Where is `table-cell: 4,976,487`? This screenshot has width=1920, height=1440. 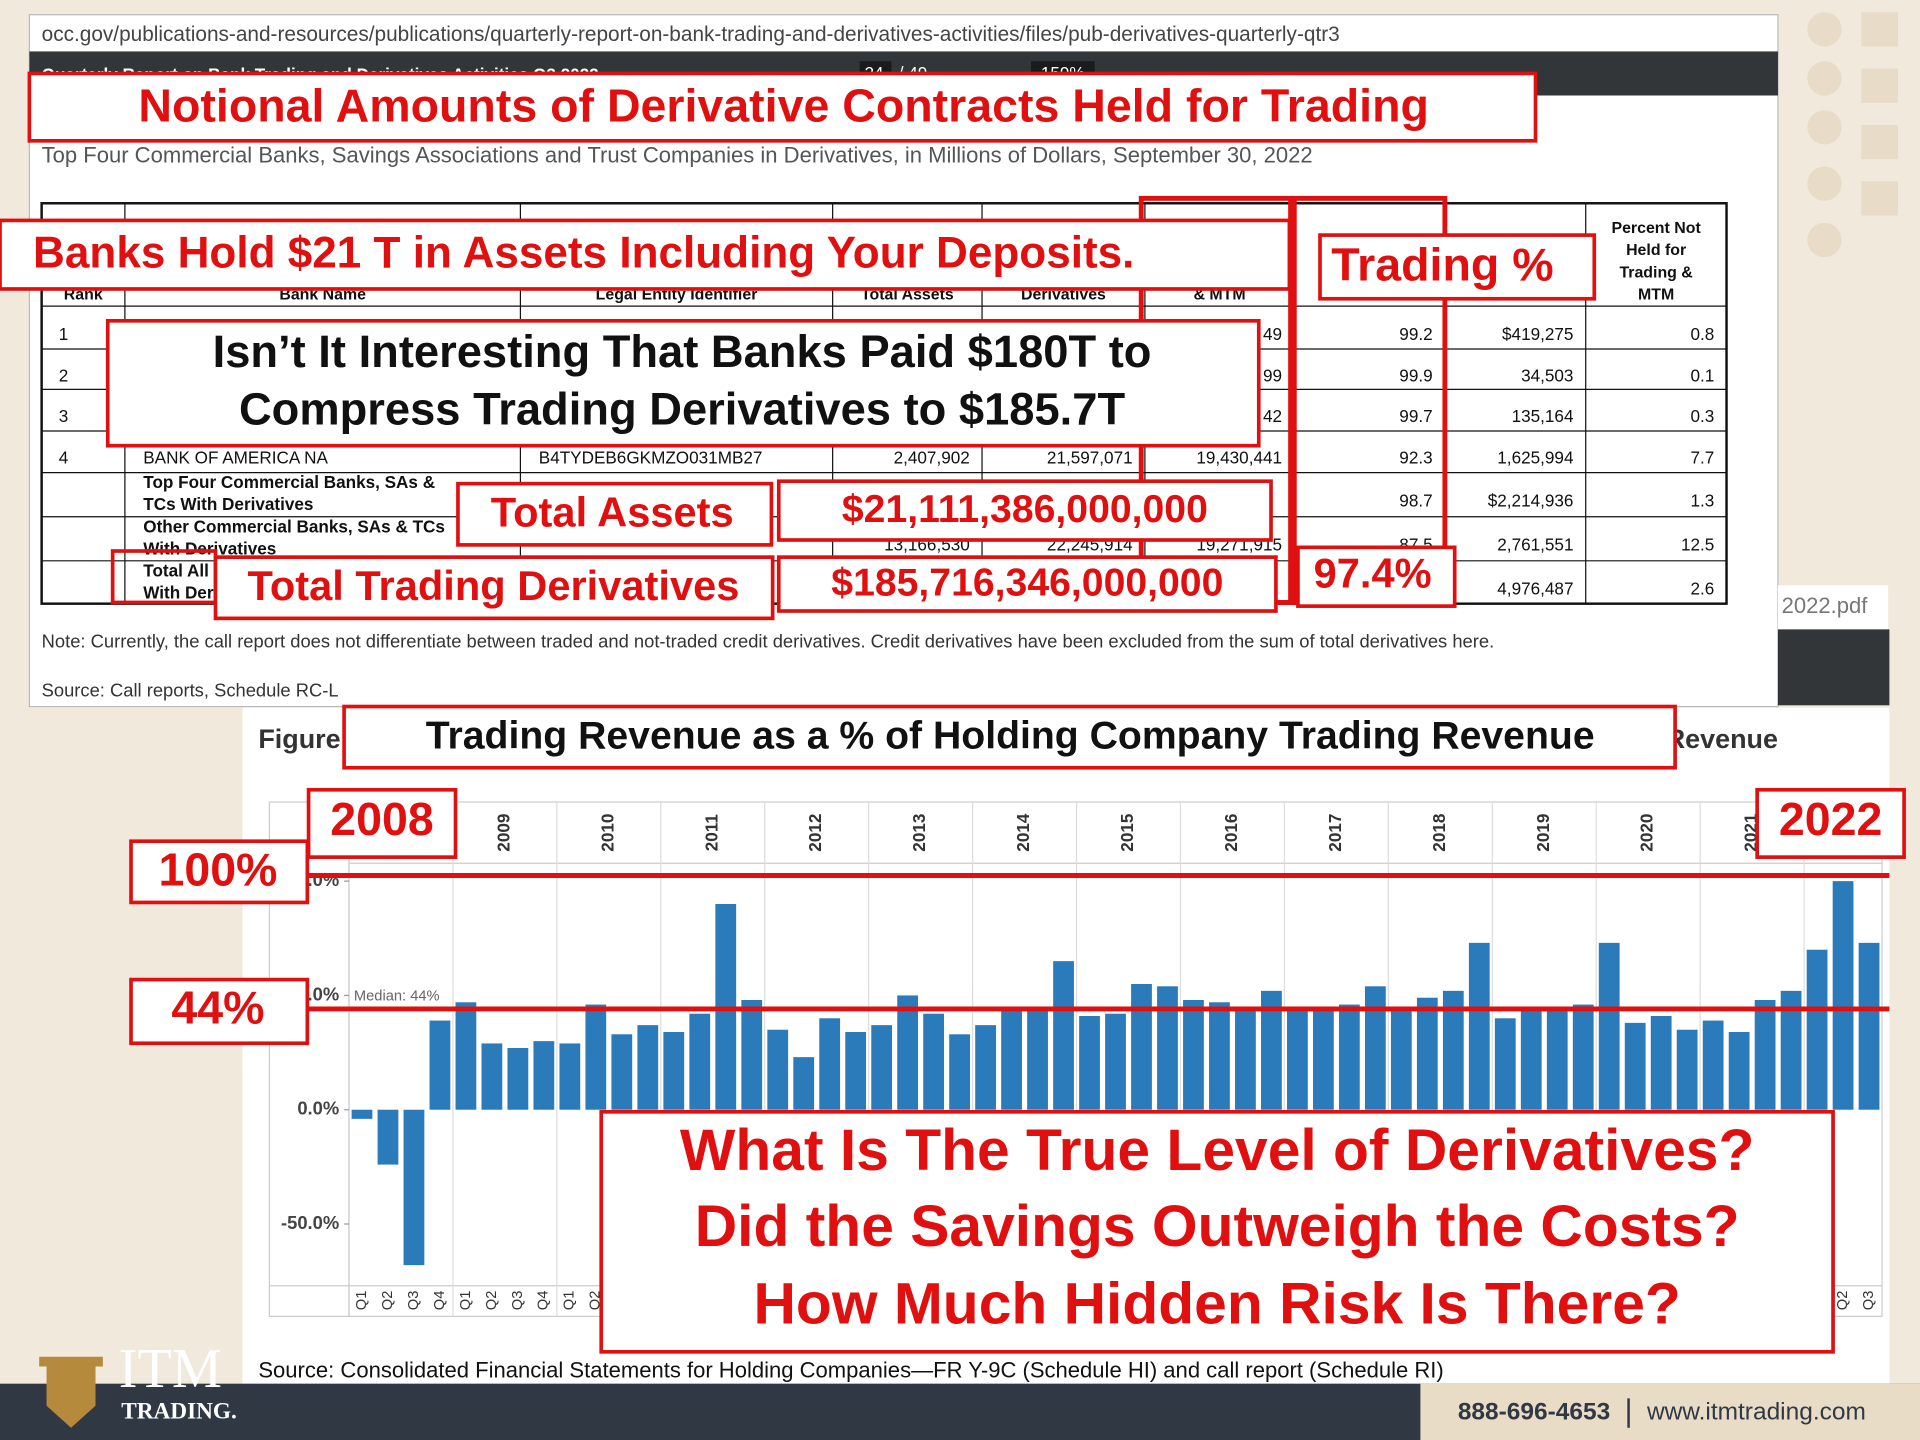
table-cell: 4,976,487 is located at coordinates (1535, 589).